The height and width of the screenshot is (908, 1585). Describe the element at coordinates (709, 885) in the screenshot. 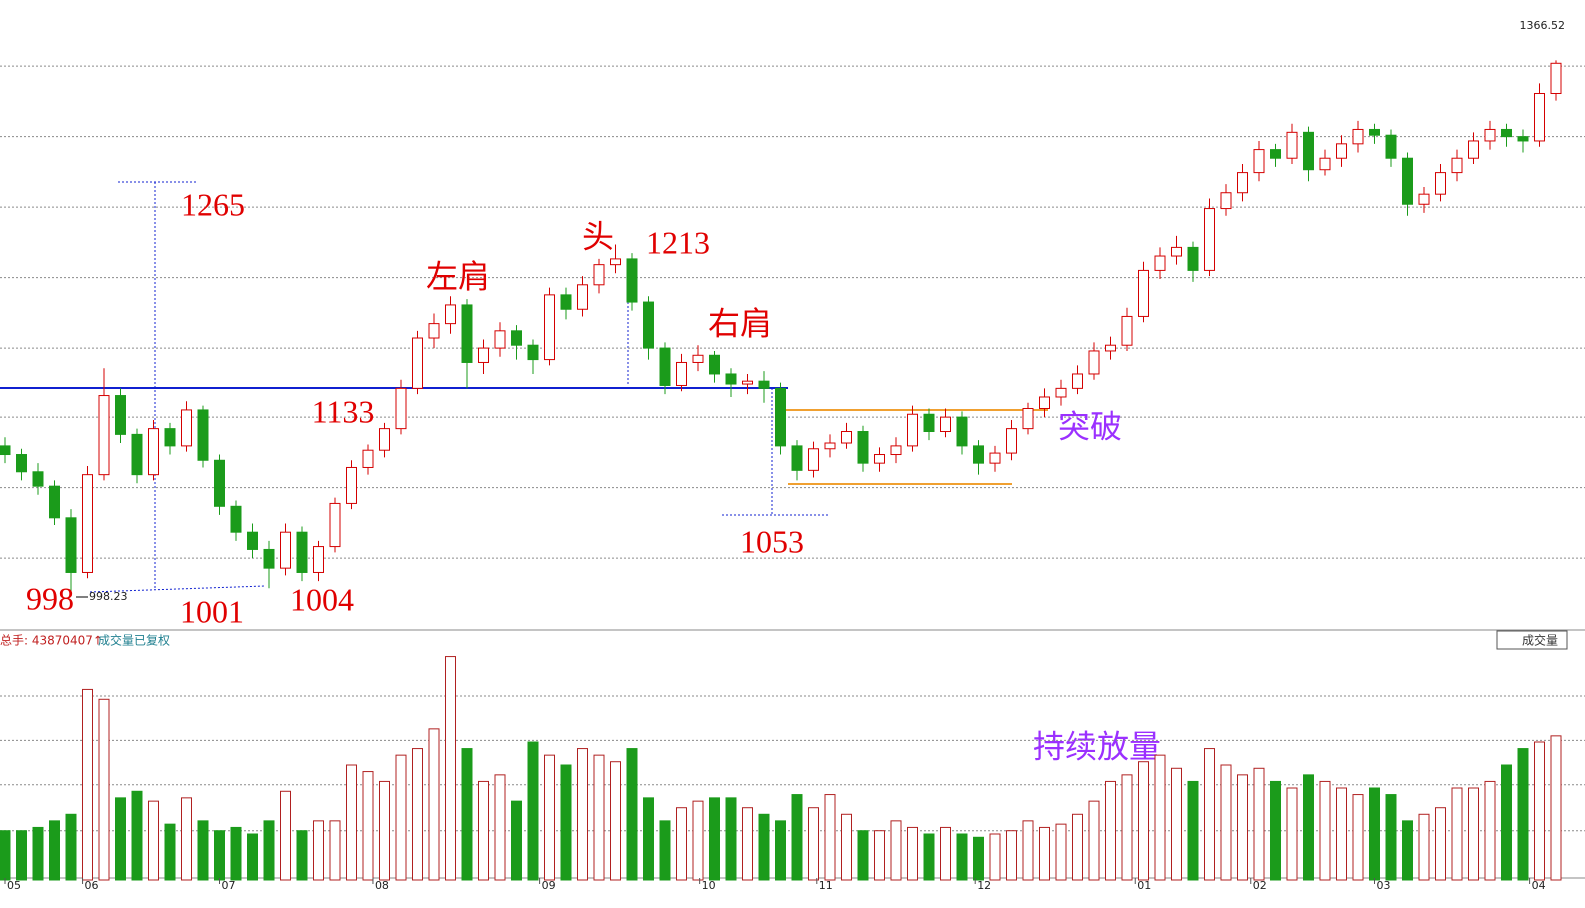

I see `x-tick-label: 10` at that location.